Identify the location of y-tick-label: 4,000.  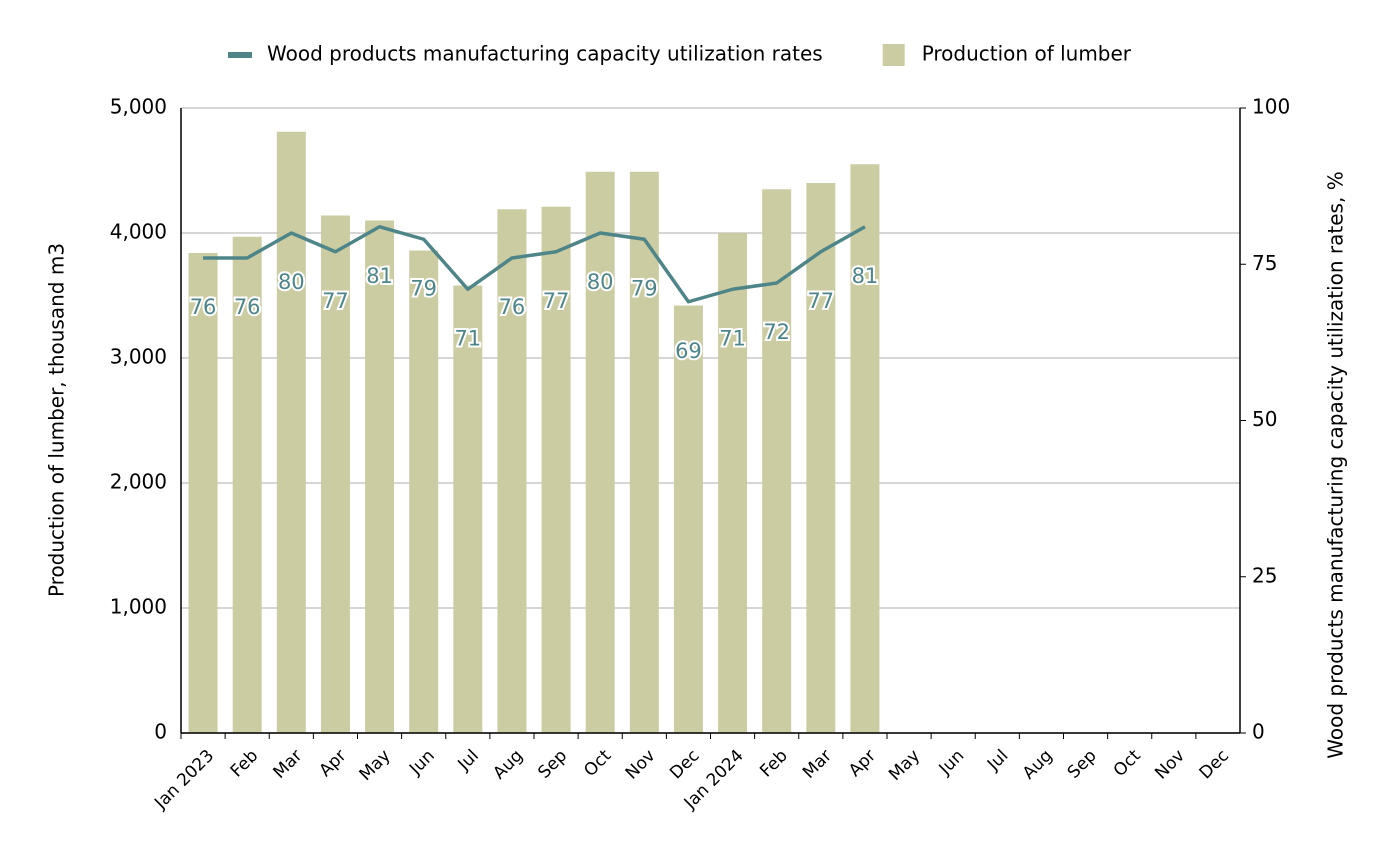
(138, 232).